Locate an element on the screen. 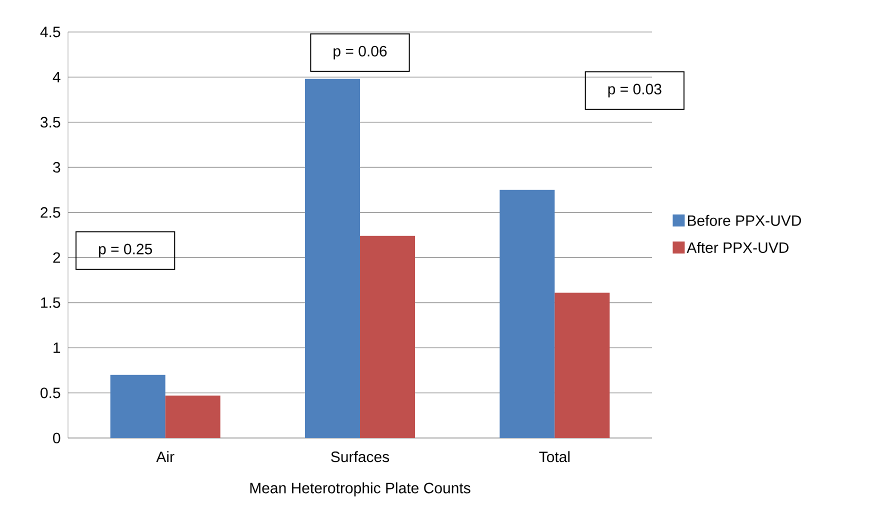 This screenshot has height=532, width=877. legend-label: Before PPX-UVD is located at coordinates (745, 220).